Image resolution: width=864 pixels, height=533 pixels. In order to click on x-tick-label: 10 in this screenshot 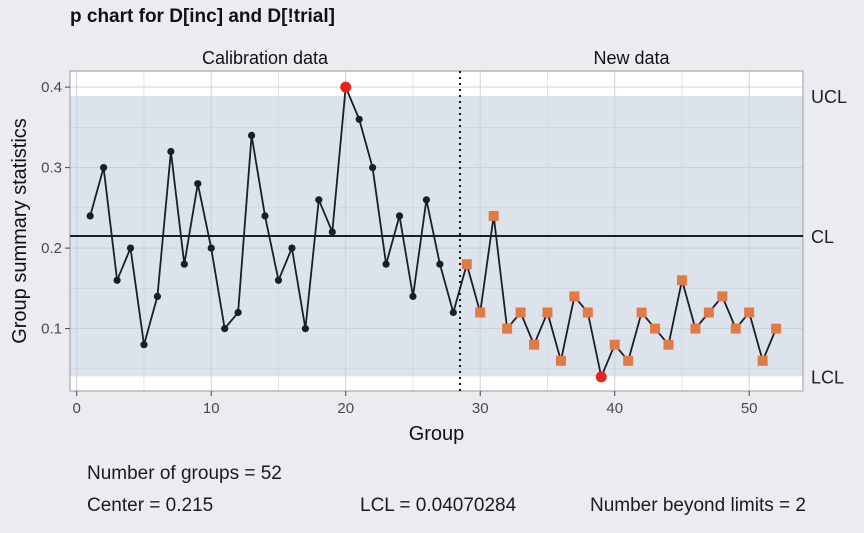, I will do `click(211, 408)`.